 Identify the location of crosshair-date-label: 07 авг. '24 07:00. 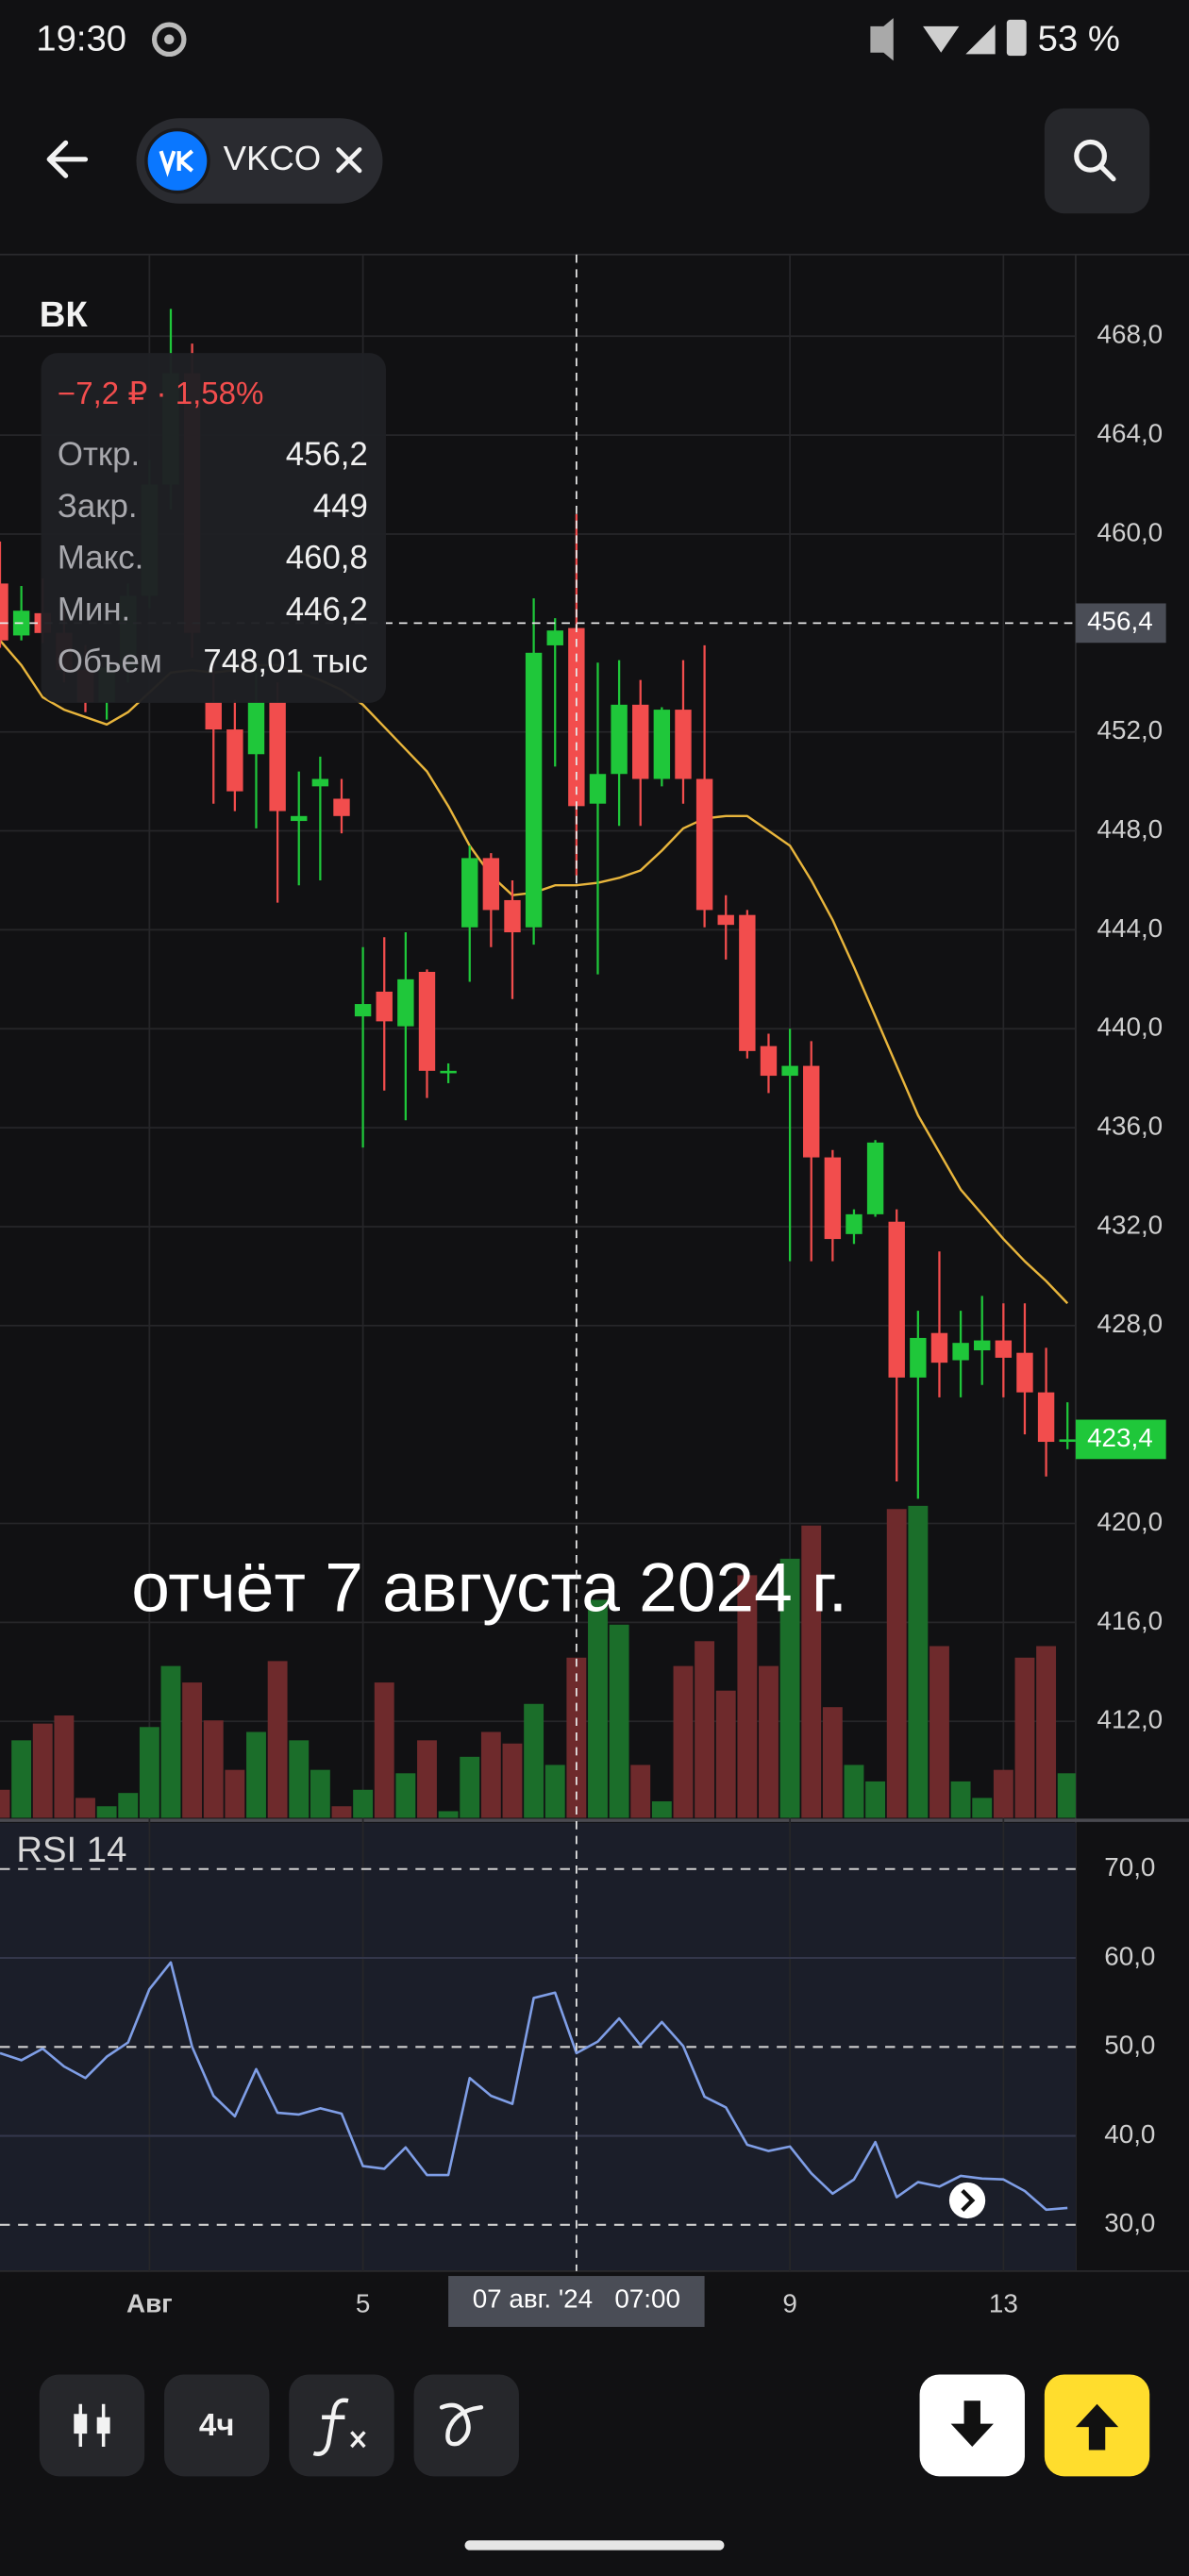
(577, 2299).